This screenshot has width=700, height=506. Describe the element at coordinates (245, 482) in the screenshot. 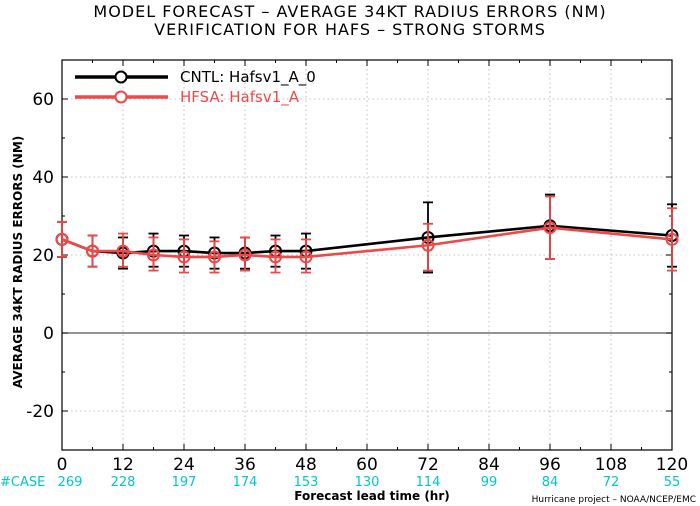

I see `case-count: 174` at that location.